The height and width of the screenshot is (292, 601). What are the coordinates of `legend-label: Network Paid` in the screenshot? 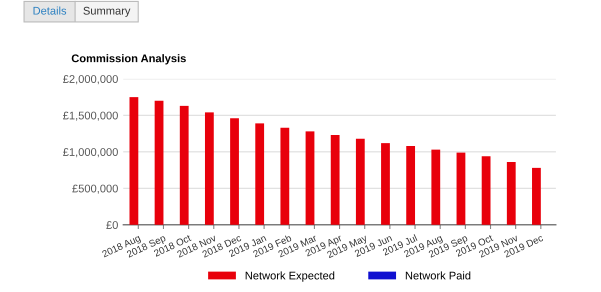 It's located at (438, 275).